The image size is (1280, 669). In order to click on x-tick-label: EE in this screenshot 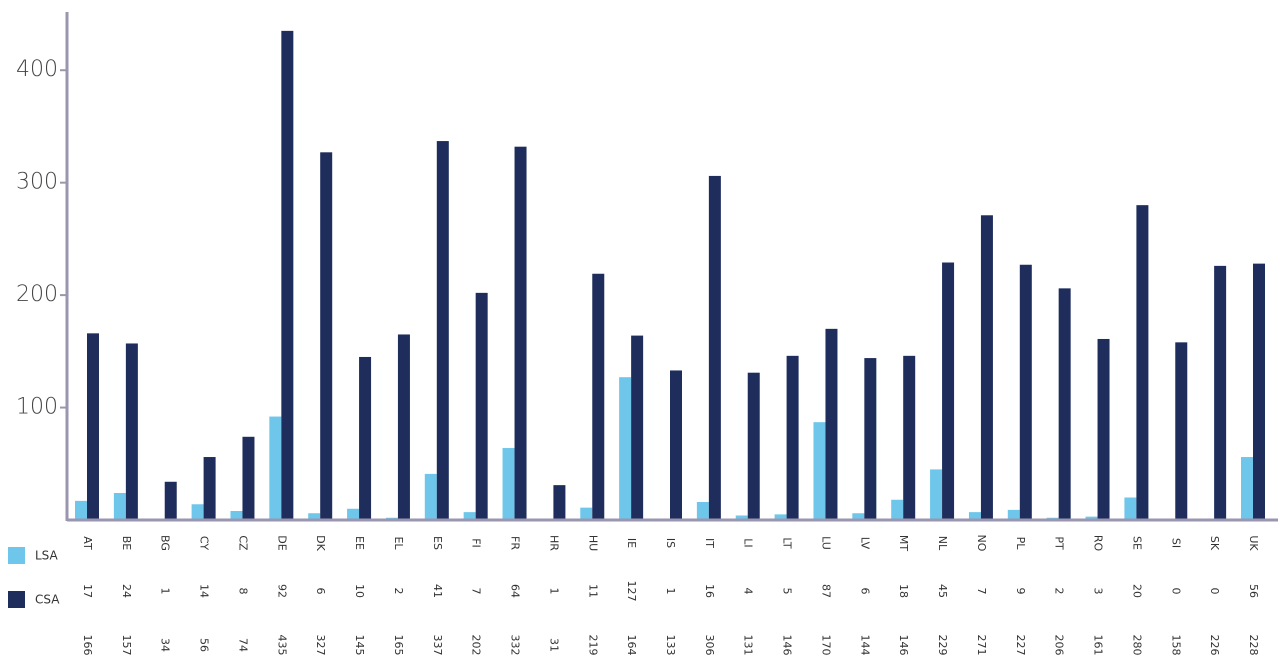, I will do `click(359, 543)`.